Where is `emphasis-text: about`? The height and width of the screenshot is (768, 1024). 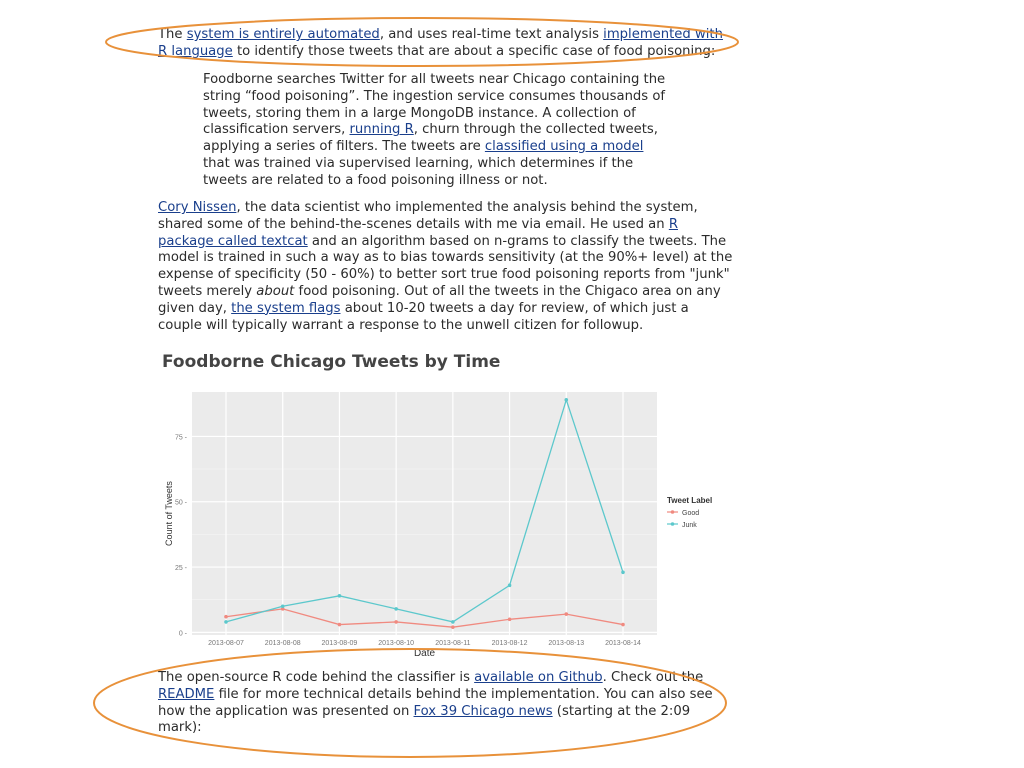
emphasis-text: about is located at coordinates (275, 291).